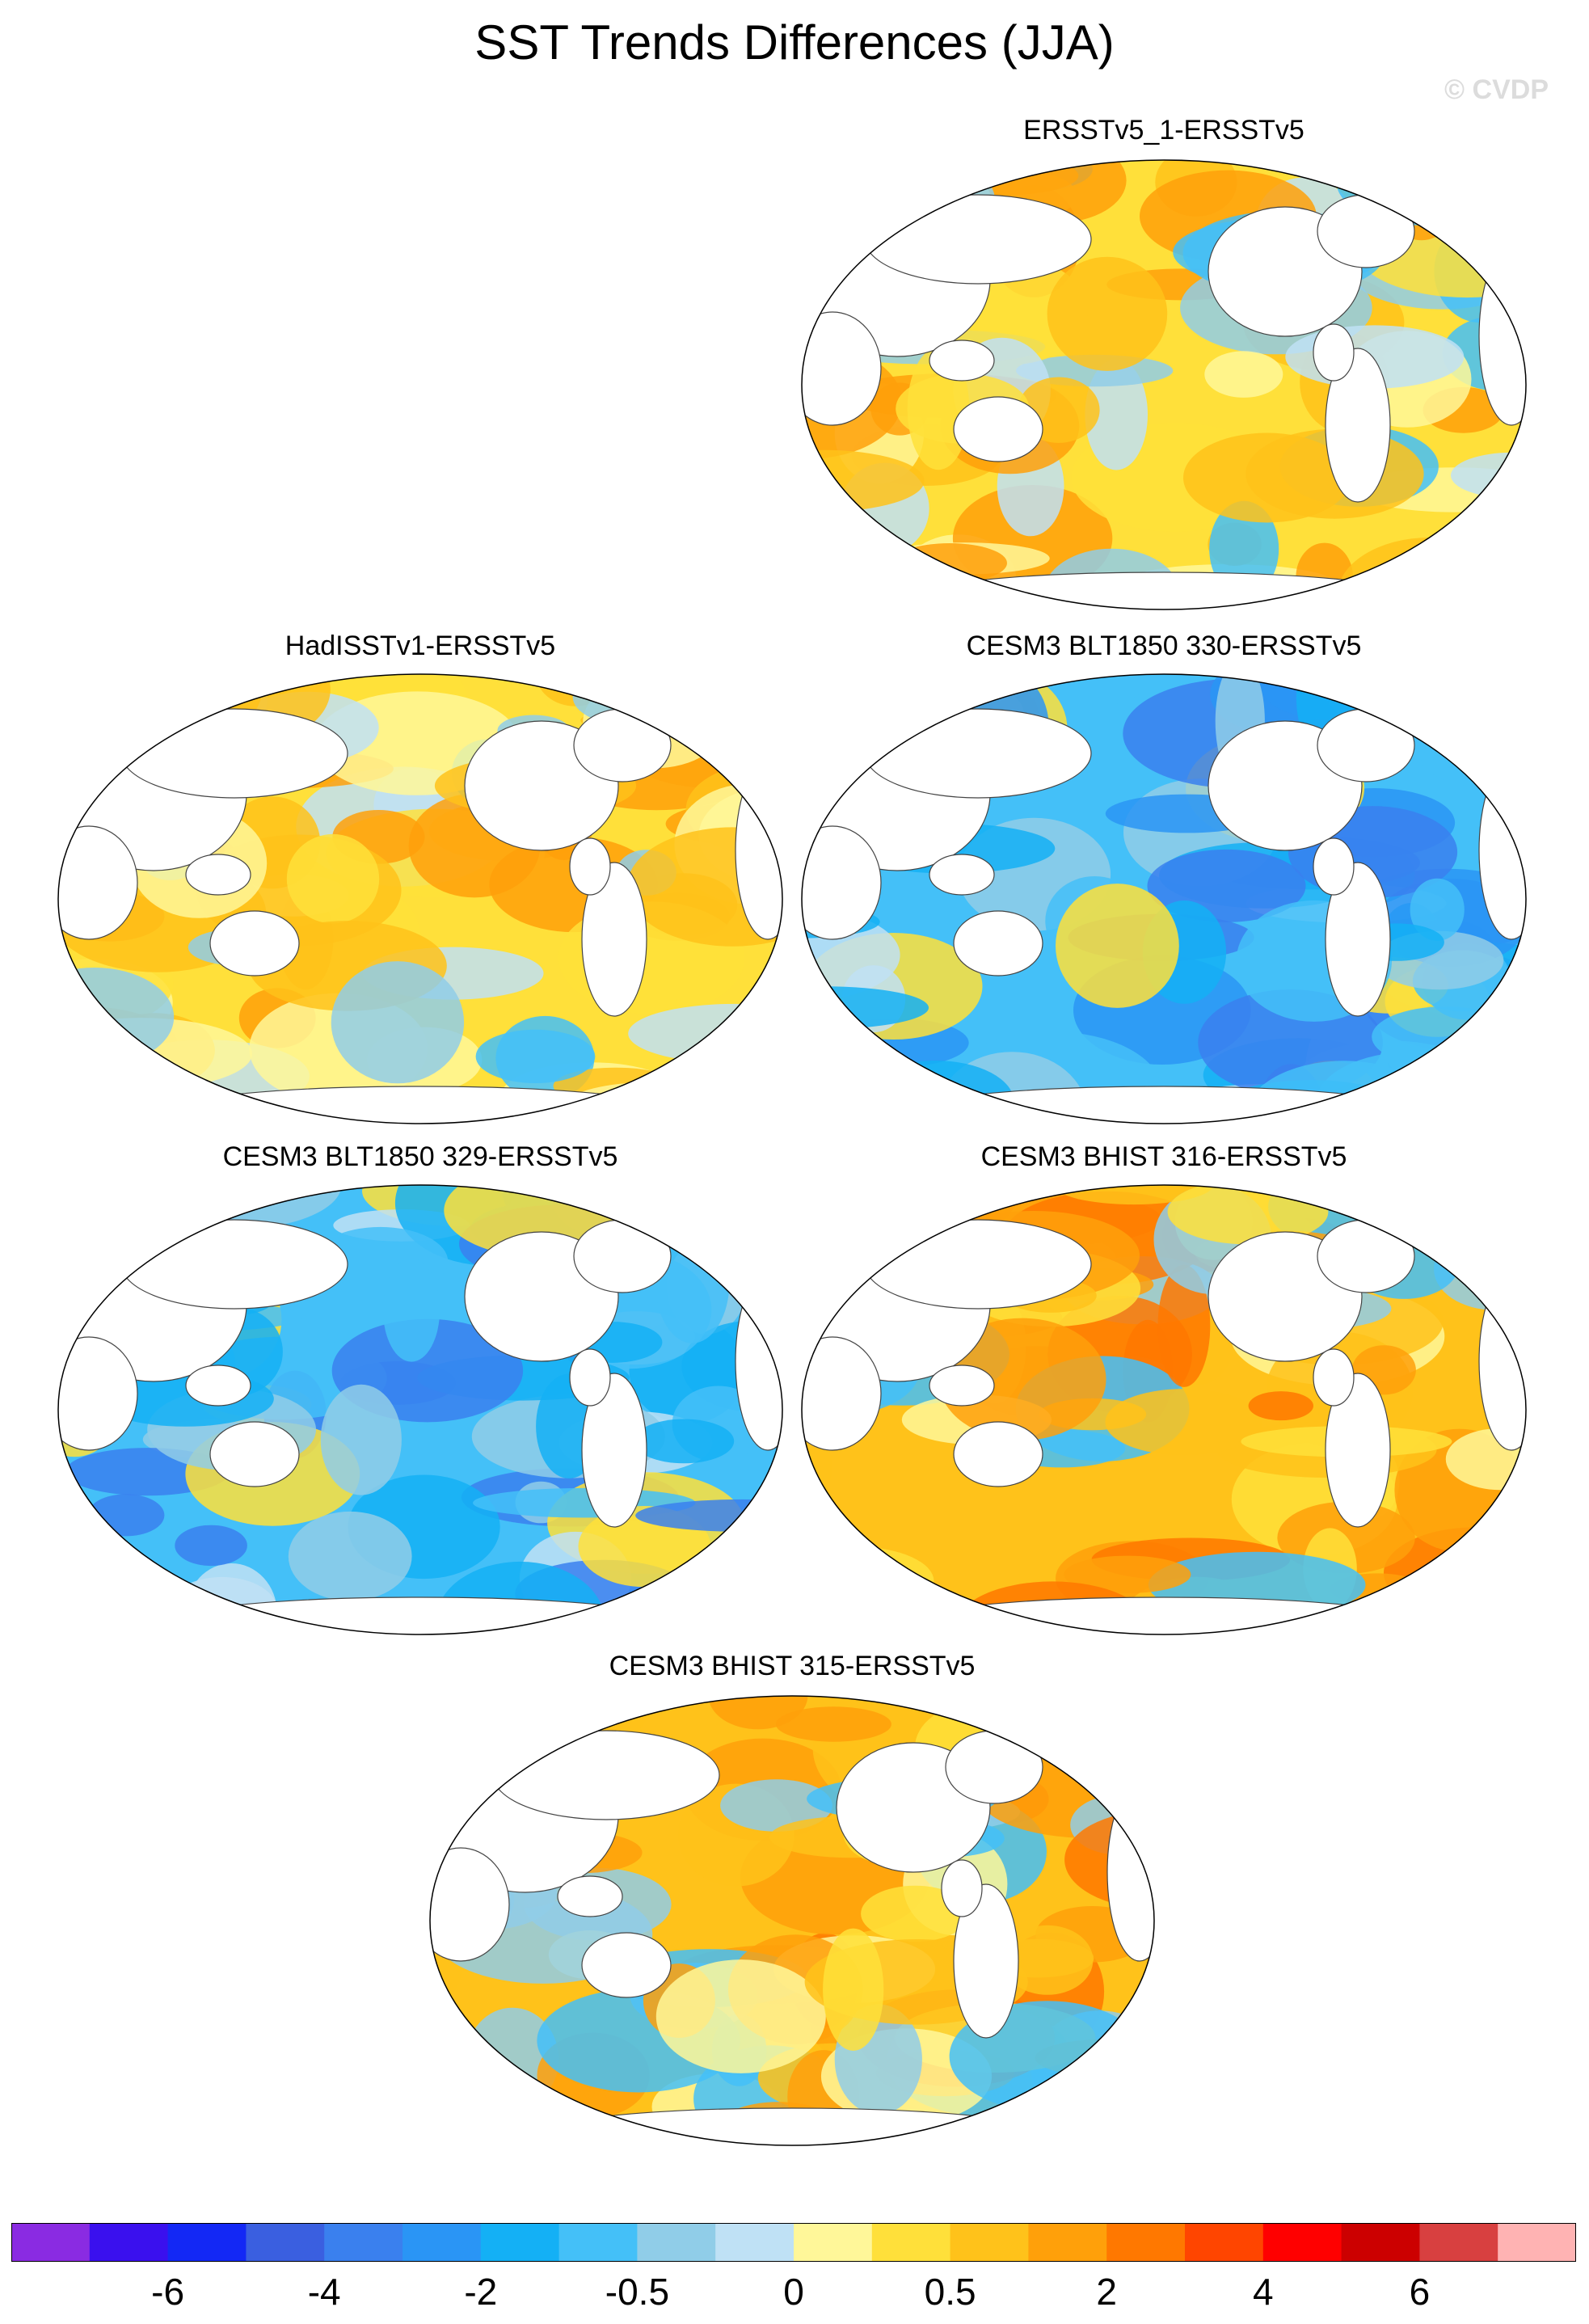 The image size is (1589, 2324). I want to click on colorbar, so click(793, 2242).